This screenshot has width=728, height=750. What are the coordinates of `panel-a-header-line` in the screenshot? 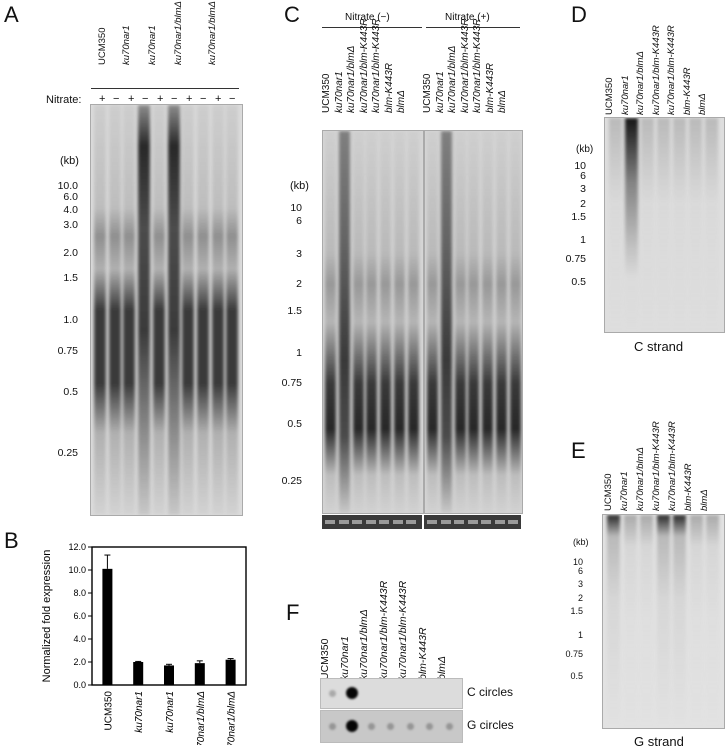 It's located at (165, 88).